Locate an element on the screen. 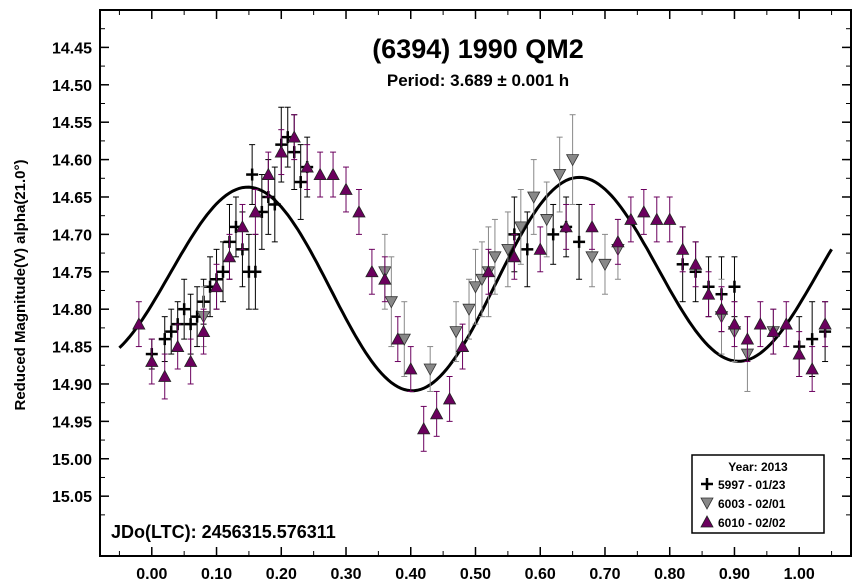 The height and width of the screenshot is (585, 863). x-tick-label: 0.00 is located at coordinates (151, 574).